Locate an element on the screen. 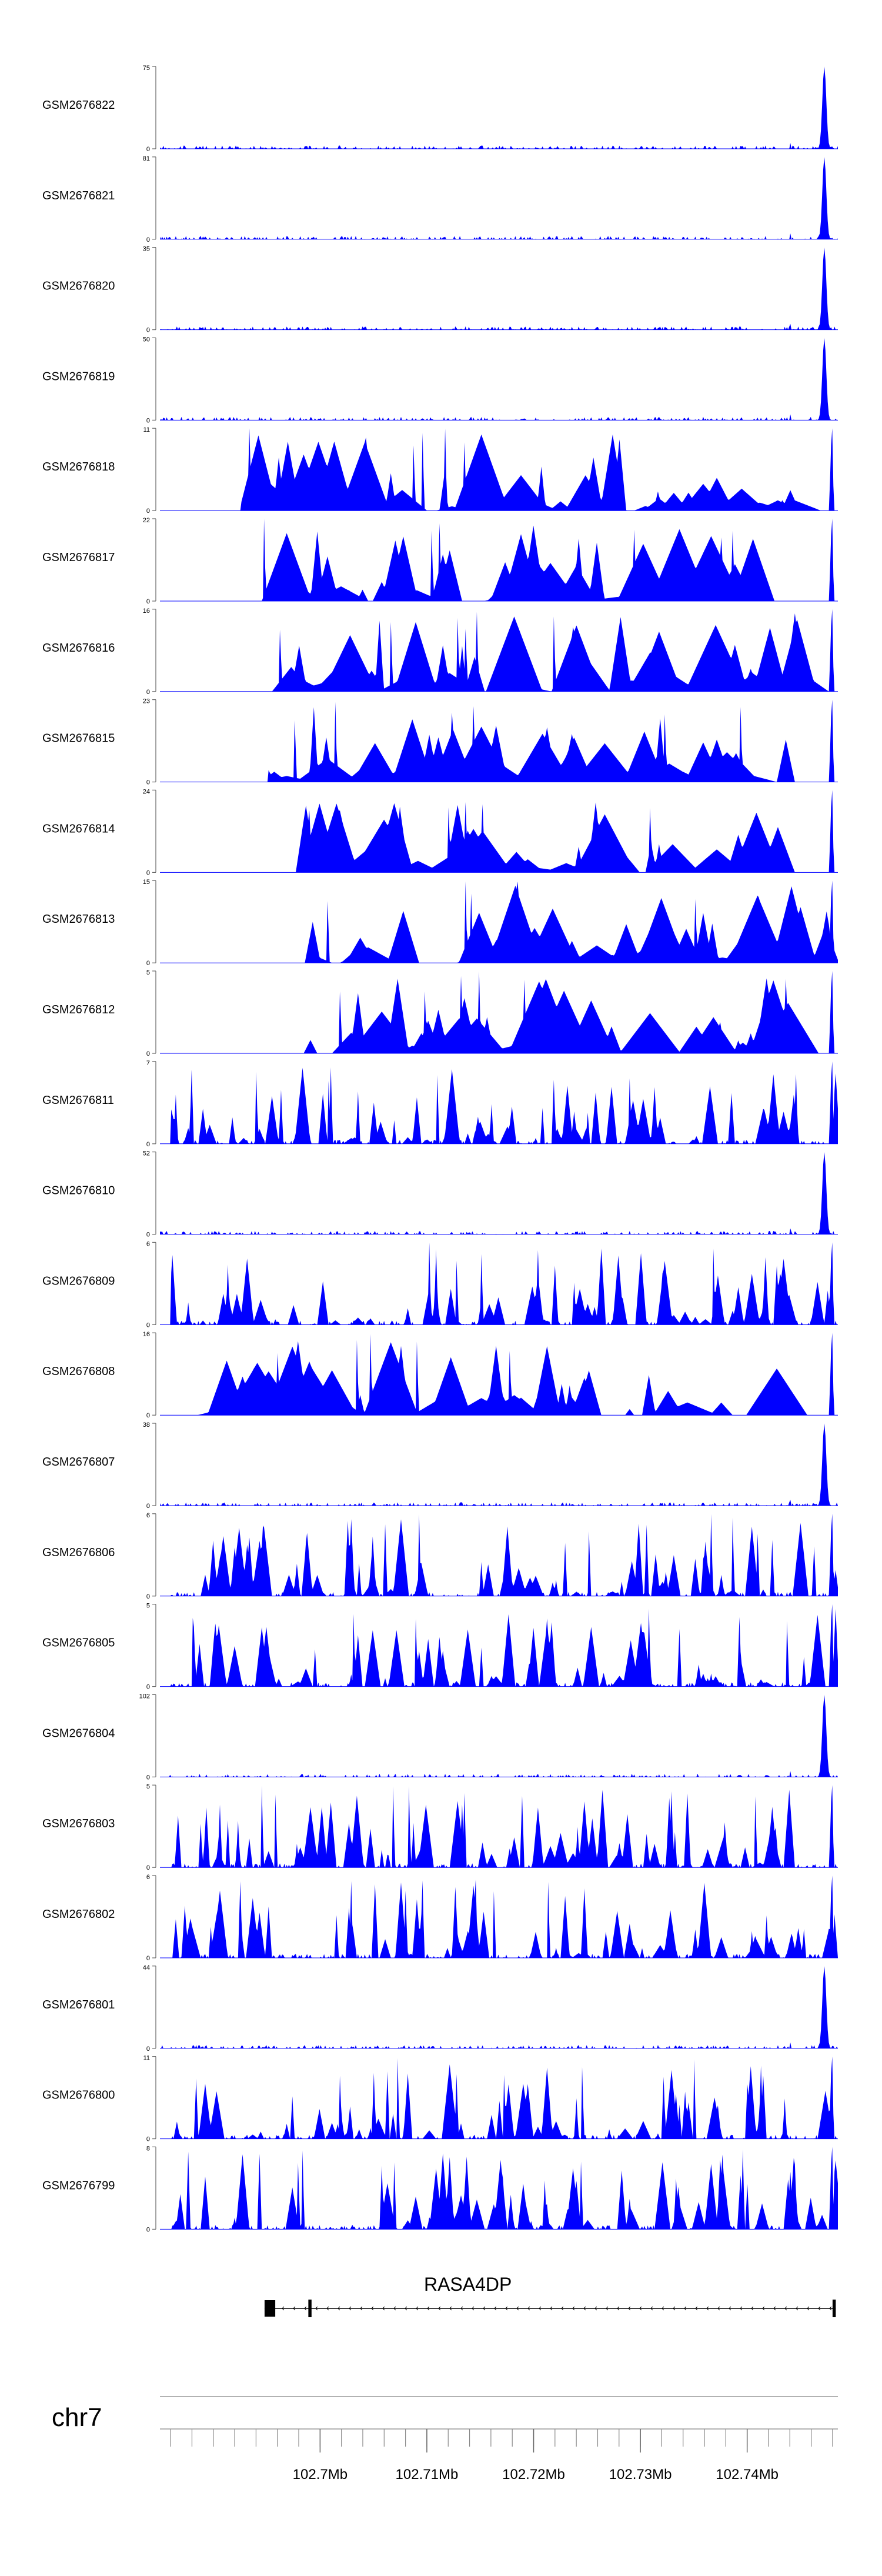  track-GSM2676808: GSM2676808 16 0 is located at coordinates (440, 1375).